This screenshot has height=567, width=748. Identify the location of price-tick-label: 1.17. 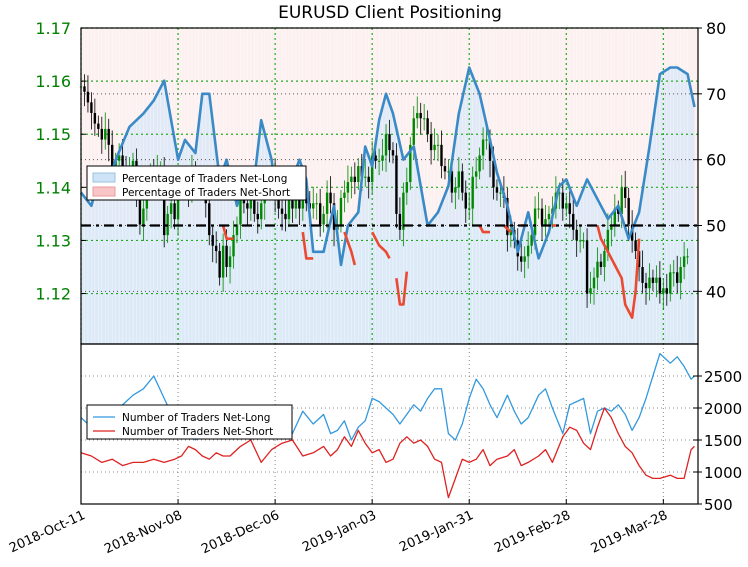
(53, 28).